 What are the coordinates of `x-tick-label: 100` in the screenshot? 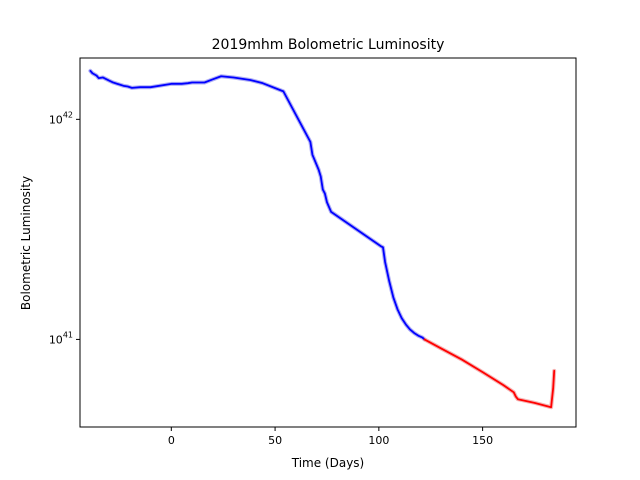 It's located at (378, 440).